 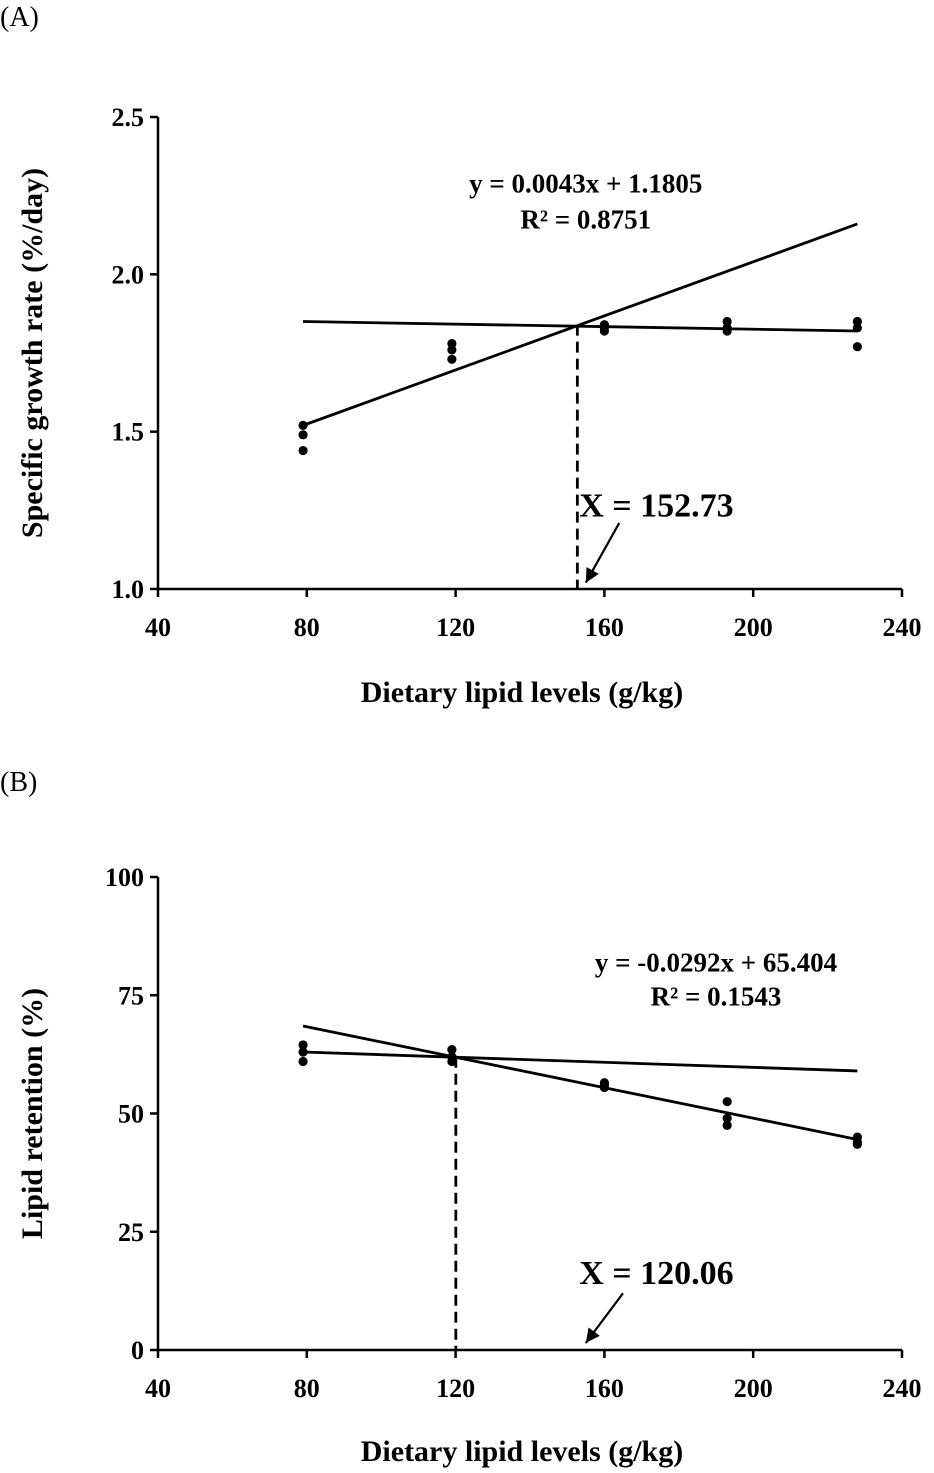 I want to click on y-tick-label: 2.5, so click(x=128, y=117).